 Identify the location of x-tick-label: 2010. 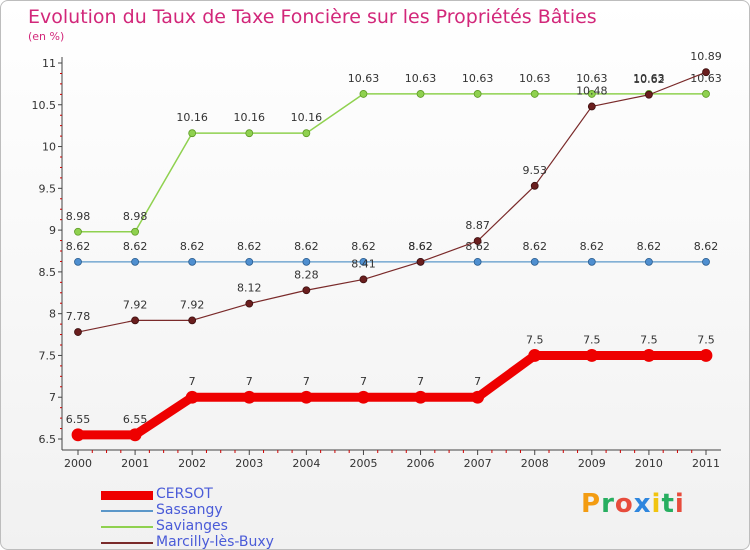
(649, 463).